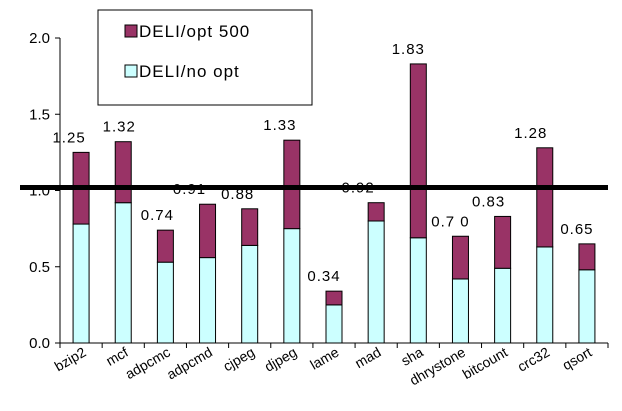  I want to click on data-label-sha: 1.83, so click(408, 49).